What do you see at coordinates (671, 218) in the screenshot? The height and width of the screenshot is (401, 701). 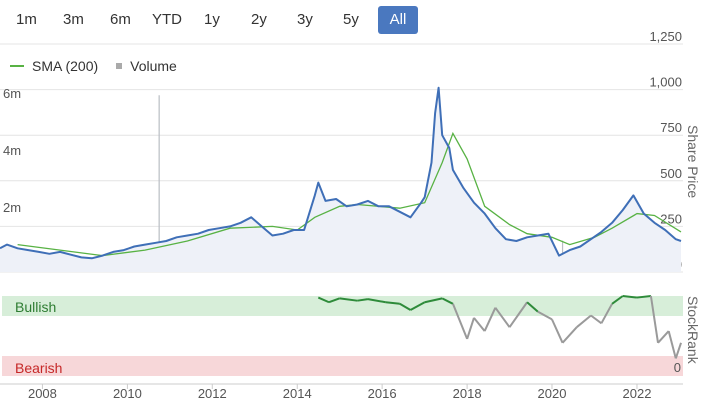 I see `price-tick-label: 250` at bounding box center [671, 218].